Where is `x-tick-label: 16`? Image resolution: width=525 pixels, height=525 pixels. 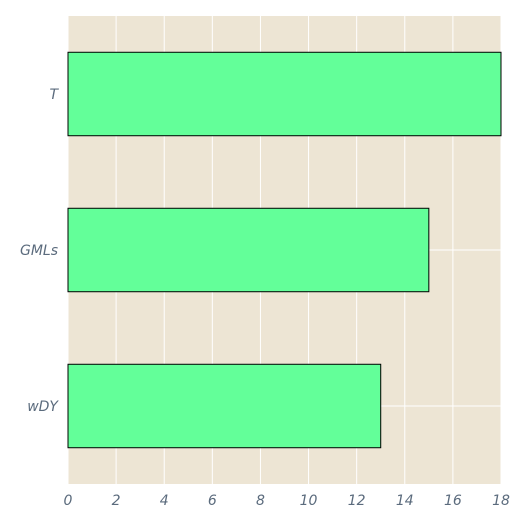 x-tick-label: 16 is located at coordinates (453, 501).